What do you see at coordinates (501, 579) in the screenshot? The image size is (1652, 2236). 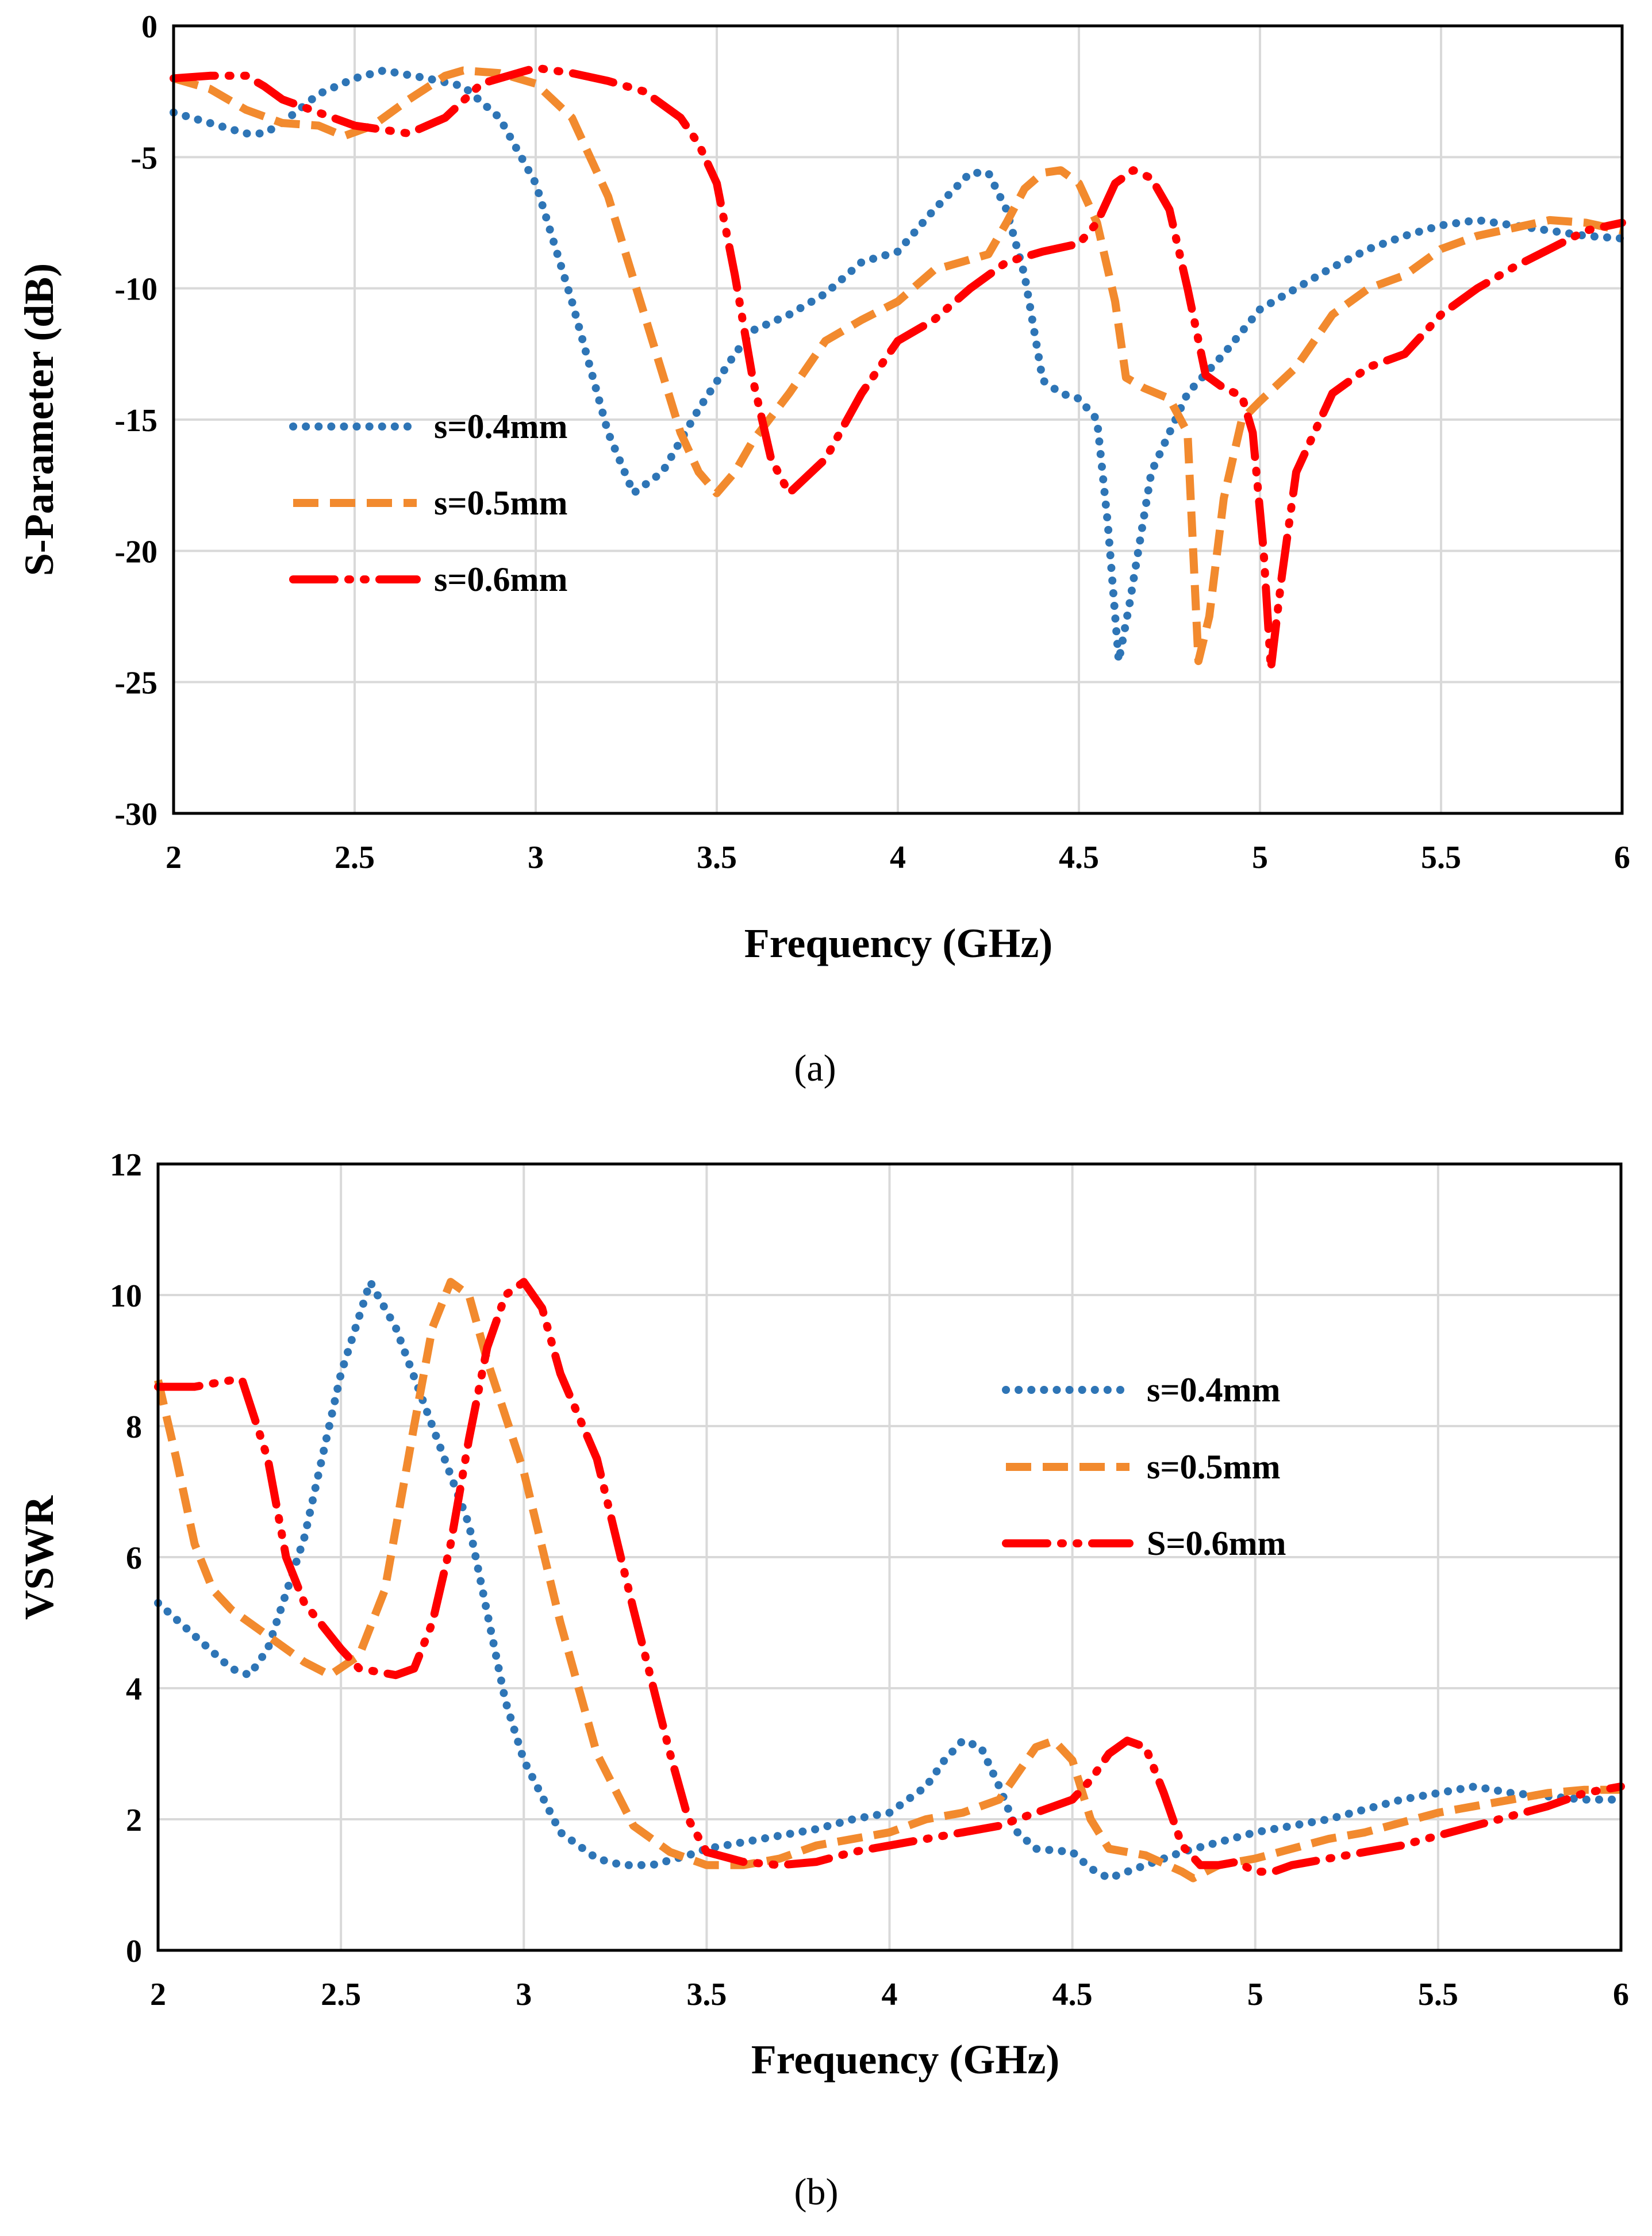 I see `chart-a-legend-label-3: s=0.6mm` at bounding box center [501, 579].